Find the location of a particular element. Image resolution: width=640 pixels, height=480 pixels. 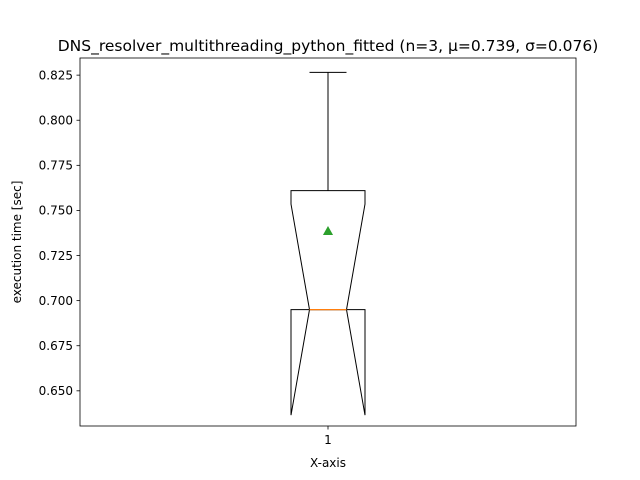

y-tick-label: 0.800 is located at coordinates (56, 121).